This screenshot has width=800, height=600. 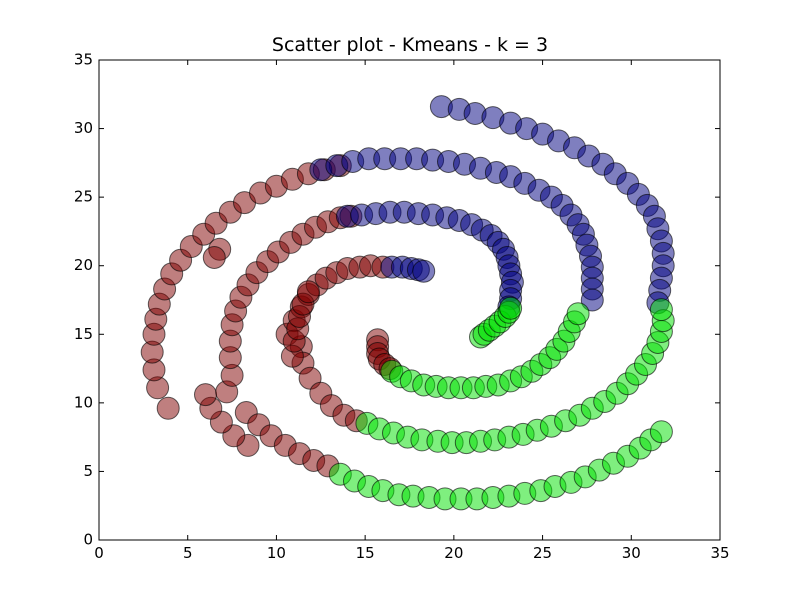 I want to click on y-tick-label-2: 10, so click(x=83, y=402).